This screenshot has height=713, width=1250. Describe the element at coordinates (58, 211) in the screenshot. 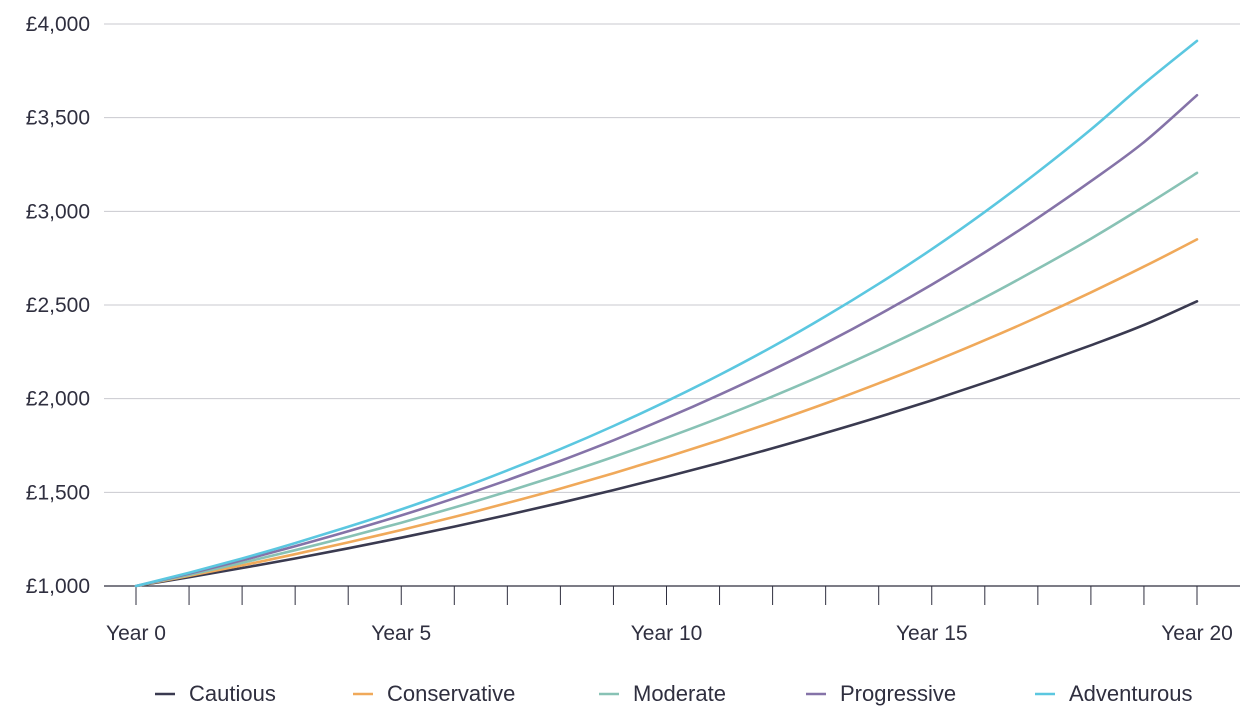

I see `y-tick-label: £3,000` at that location.